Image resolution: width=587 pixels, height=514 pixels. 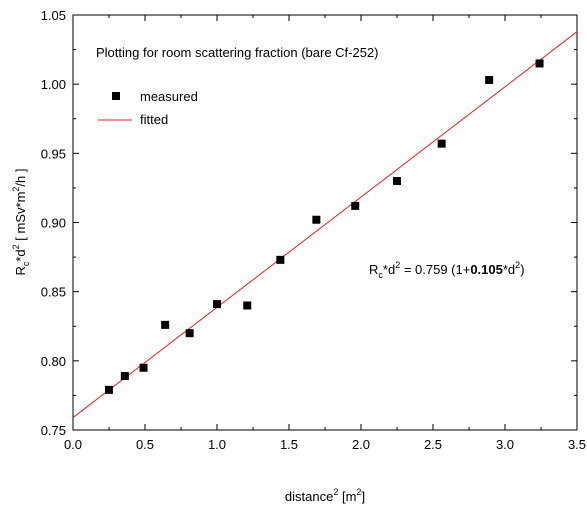 I want to click on y-axis-label: Rc*d2 [ mSv*m2/h ], so click(x=21, y=221).